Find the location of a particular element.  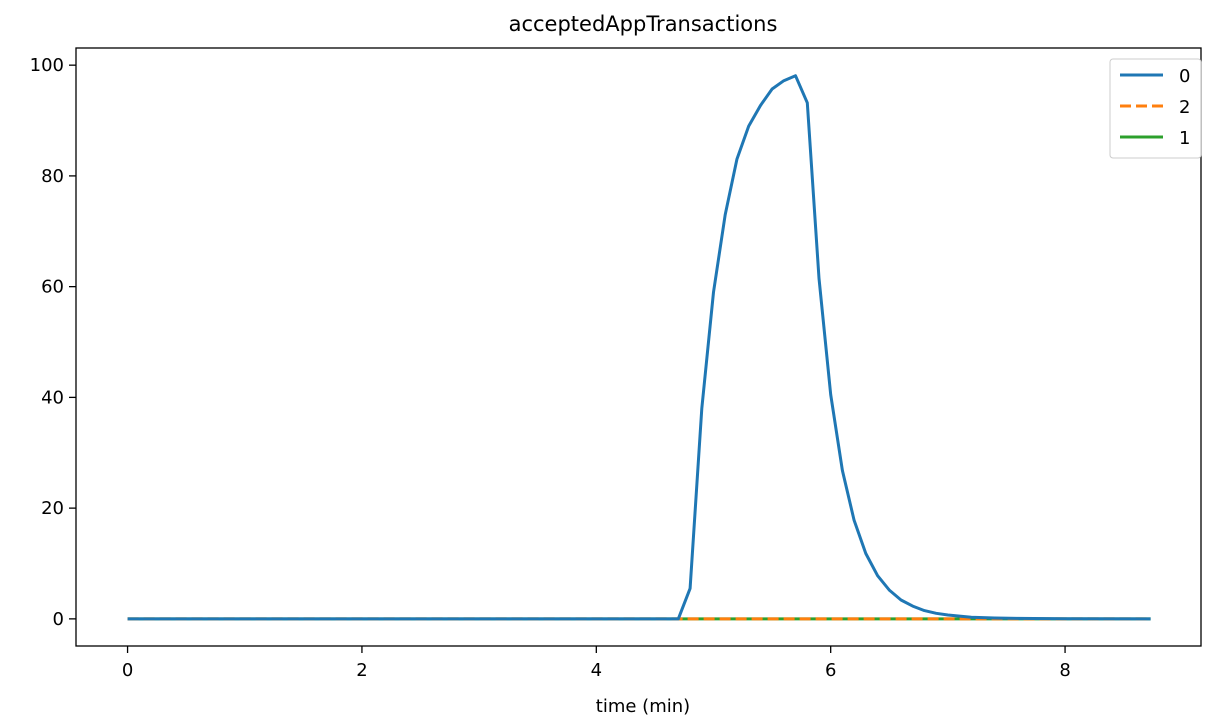

y-tick-label: 0 is located at coordinates (58, 619).